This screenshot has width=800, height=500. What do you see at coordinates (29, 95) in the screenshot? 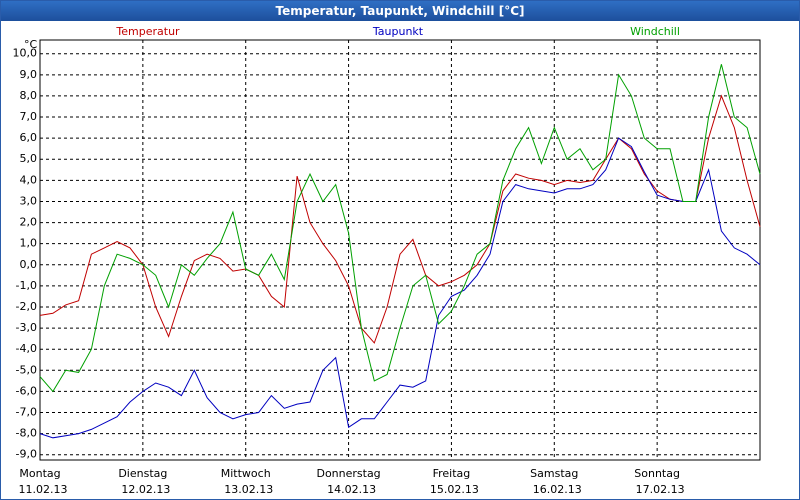
I see `y-tick-label: 8,0` at bounding box center [29, 95].